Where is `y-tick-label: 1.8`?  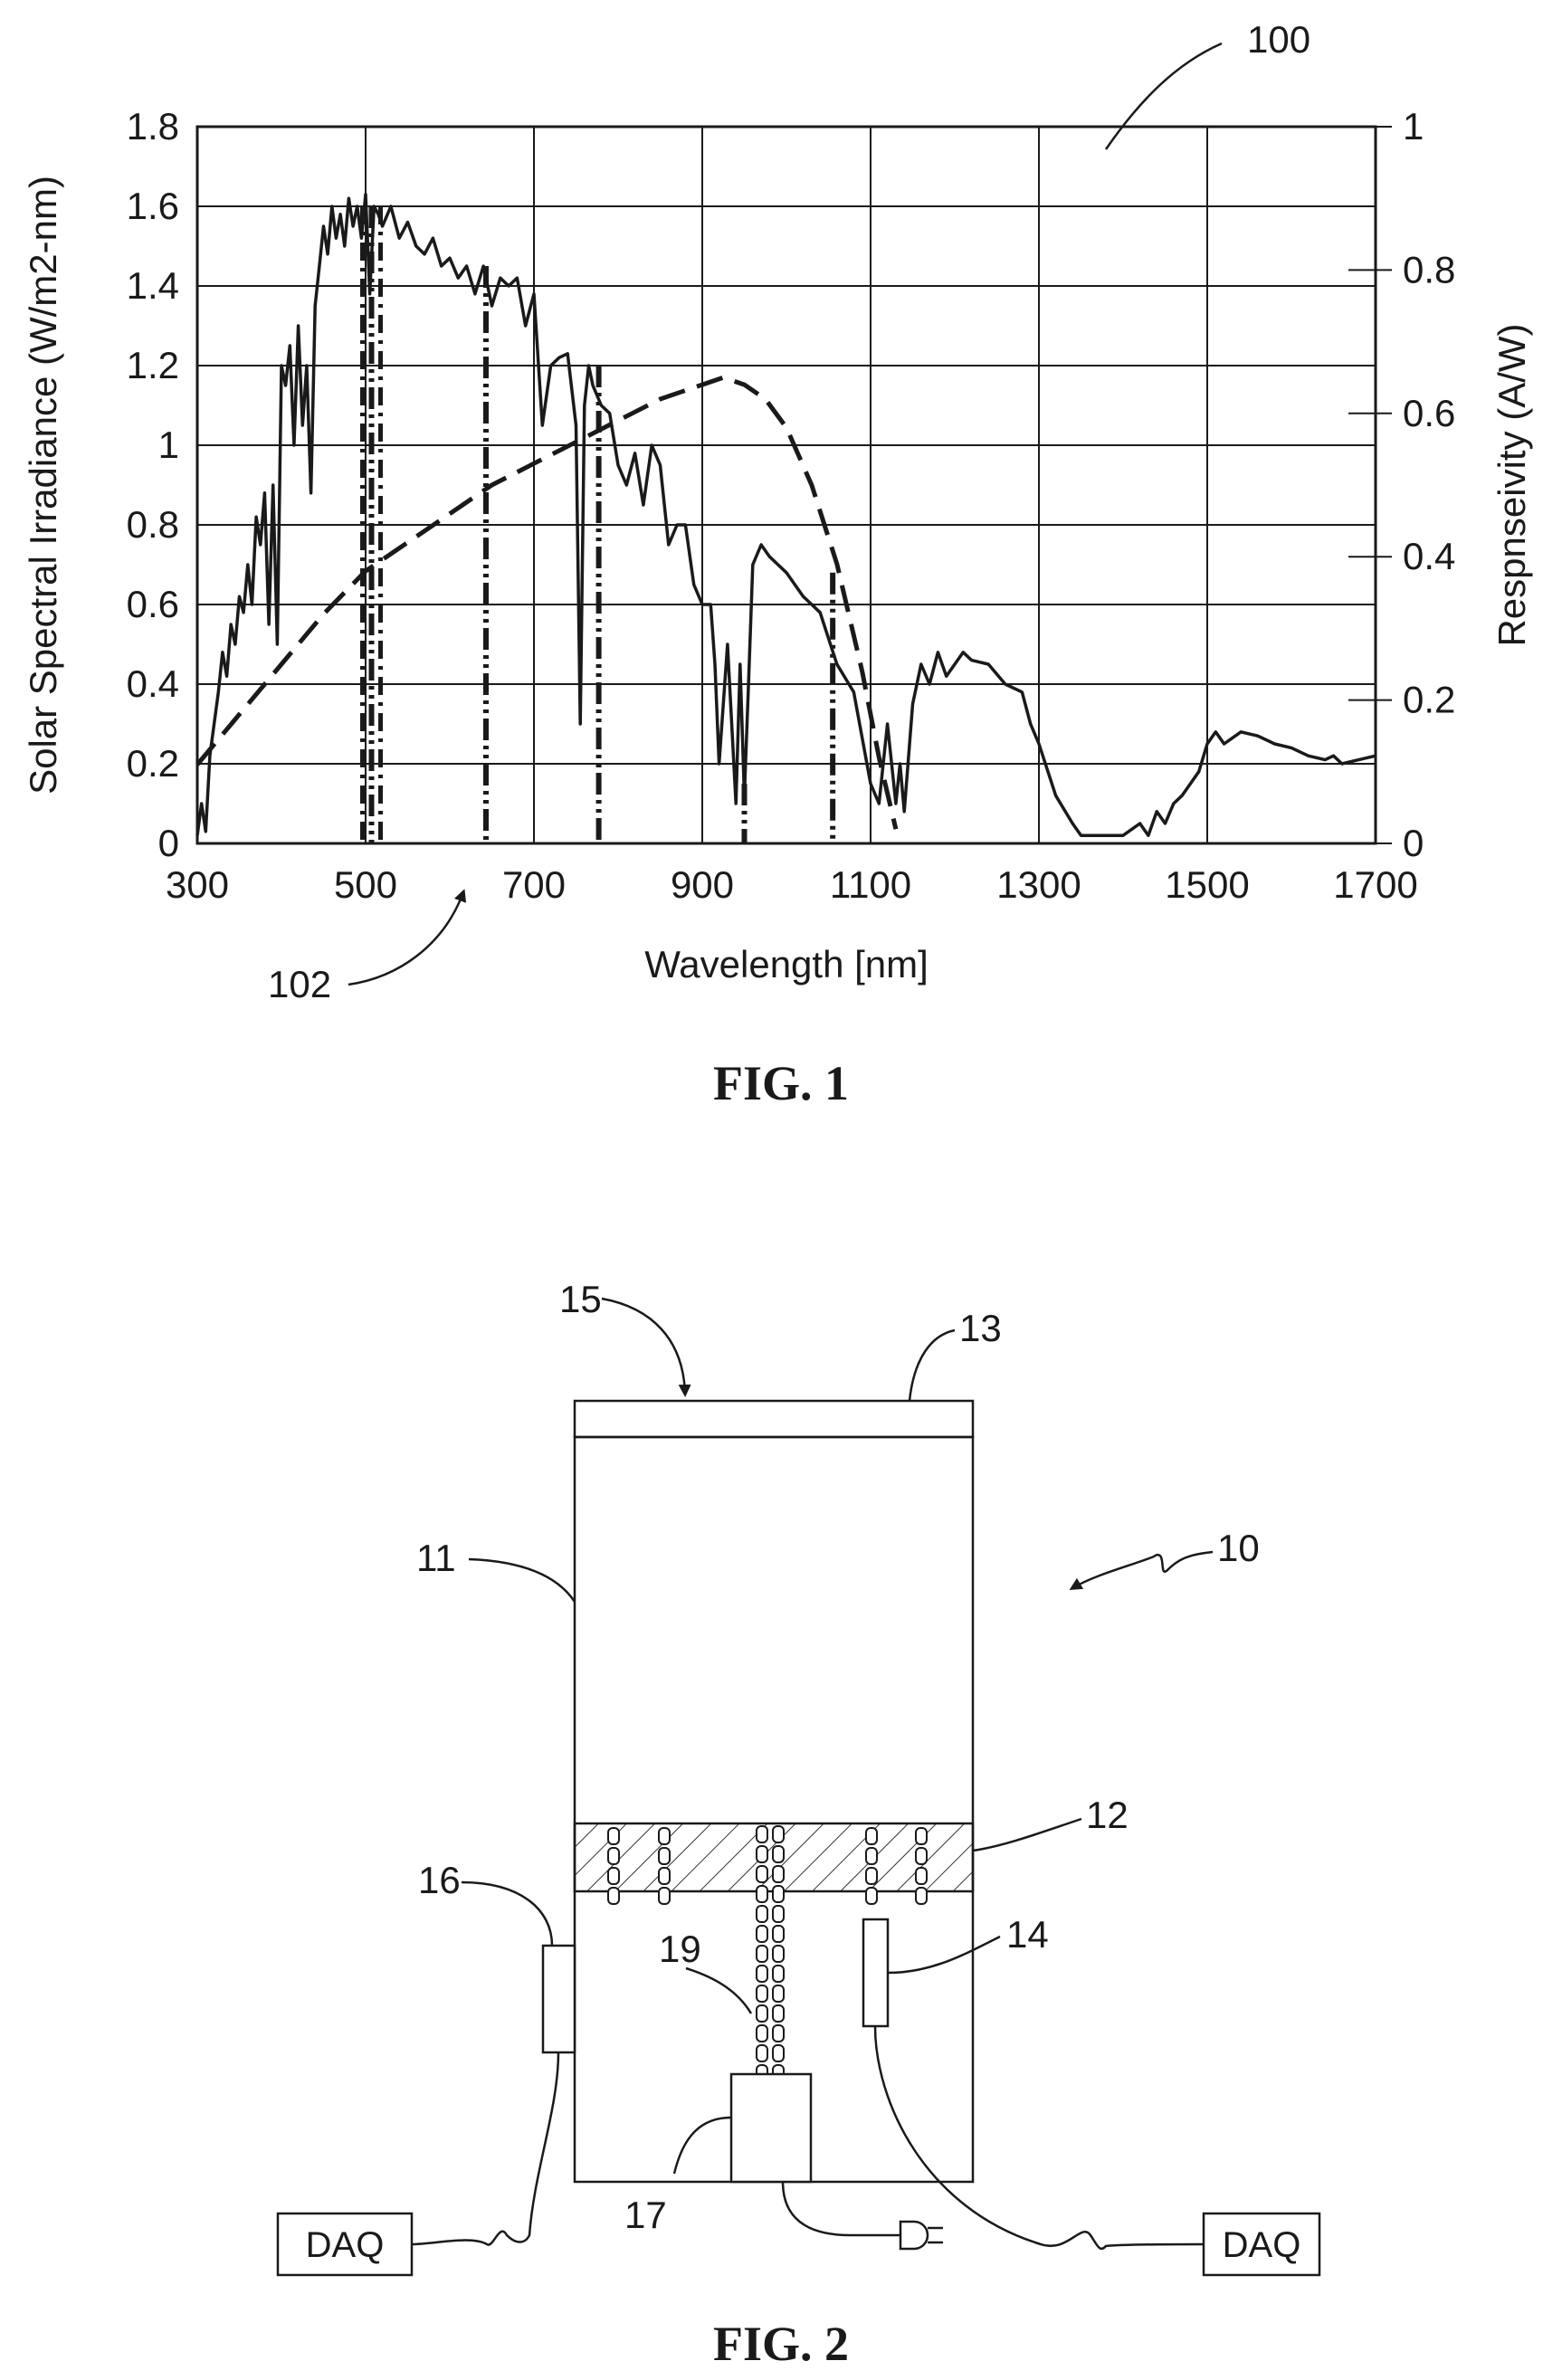
y-tick-label: 1.8 is located at coordinates (153, 126).